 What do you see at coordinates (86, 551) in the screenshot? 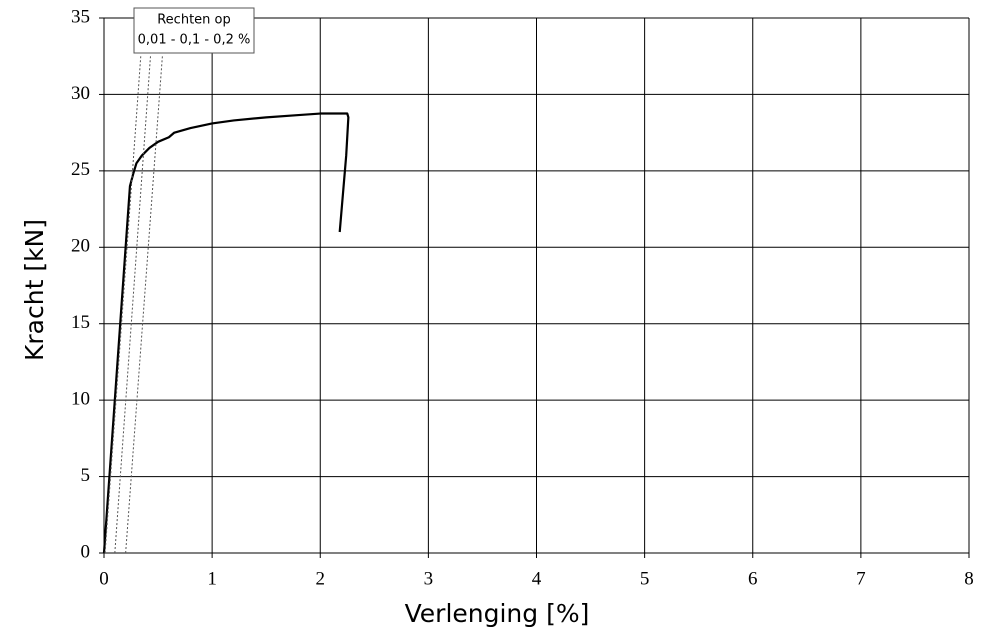
I see `y-tick-label: 0` at bounding box center [86, 551].